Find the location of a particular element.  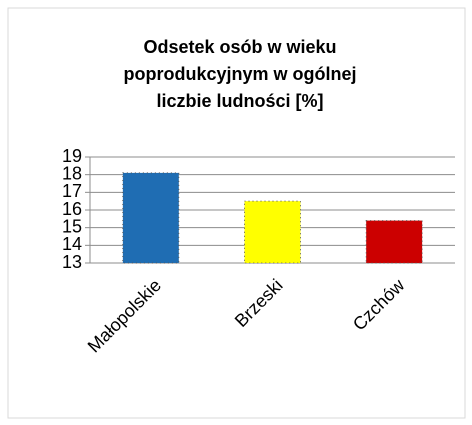

y-tick-label: 14 is located at coordinates (72, 244).